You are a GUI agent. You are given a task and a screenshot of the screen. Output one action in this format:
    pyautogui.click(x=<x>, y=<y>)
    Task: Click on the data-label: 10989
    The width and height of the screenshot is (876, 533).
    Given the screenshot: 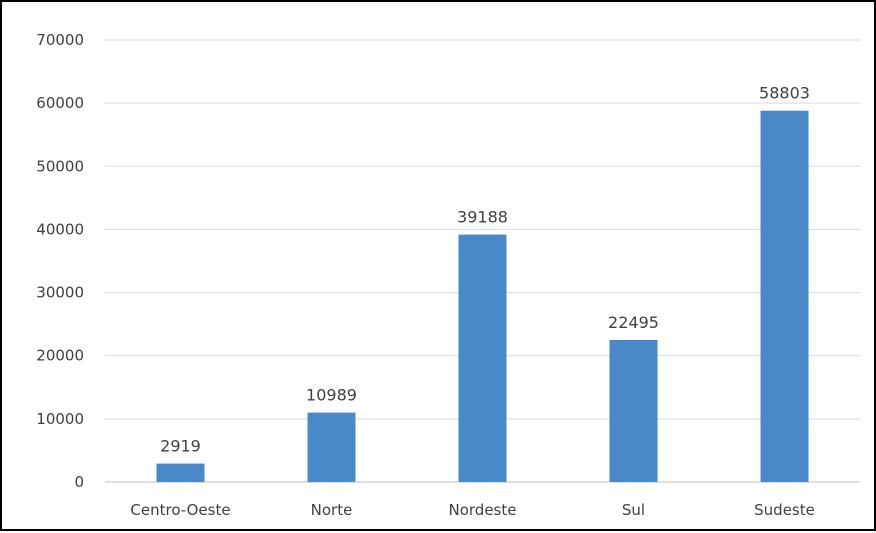 What is the action you would take?
    pyautogui.click(x=331, y=395)
    